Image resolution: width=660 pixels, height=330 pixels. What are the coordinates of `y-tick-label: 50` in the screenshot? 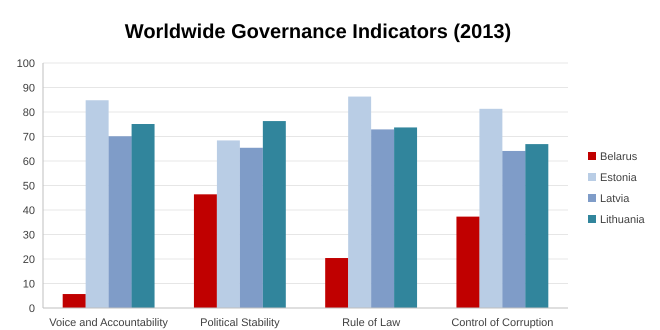 It's located at (28, 186).